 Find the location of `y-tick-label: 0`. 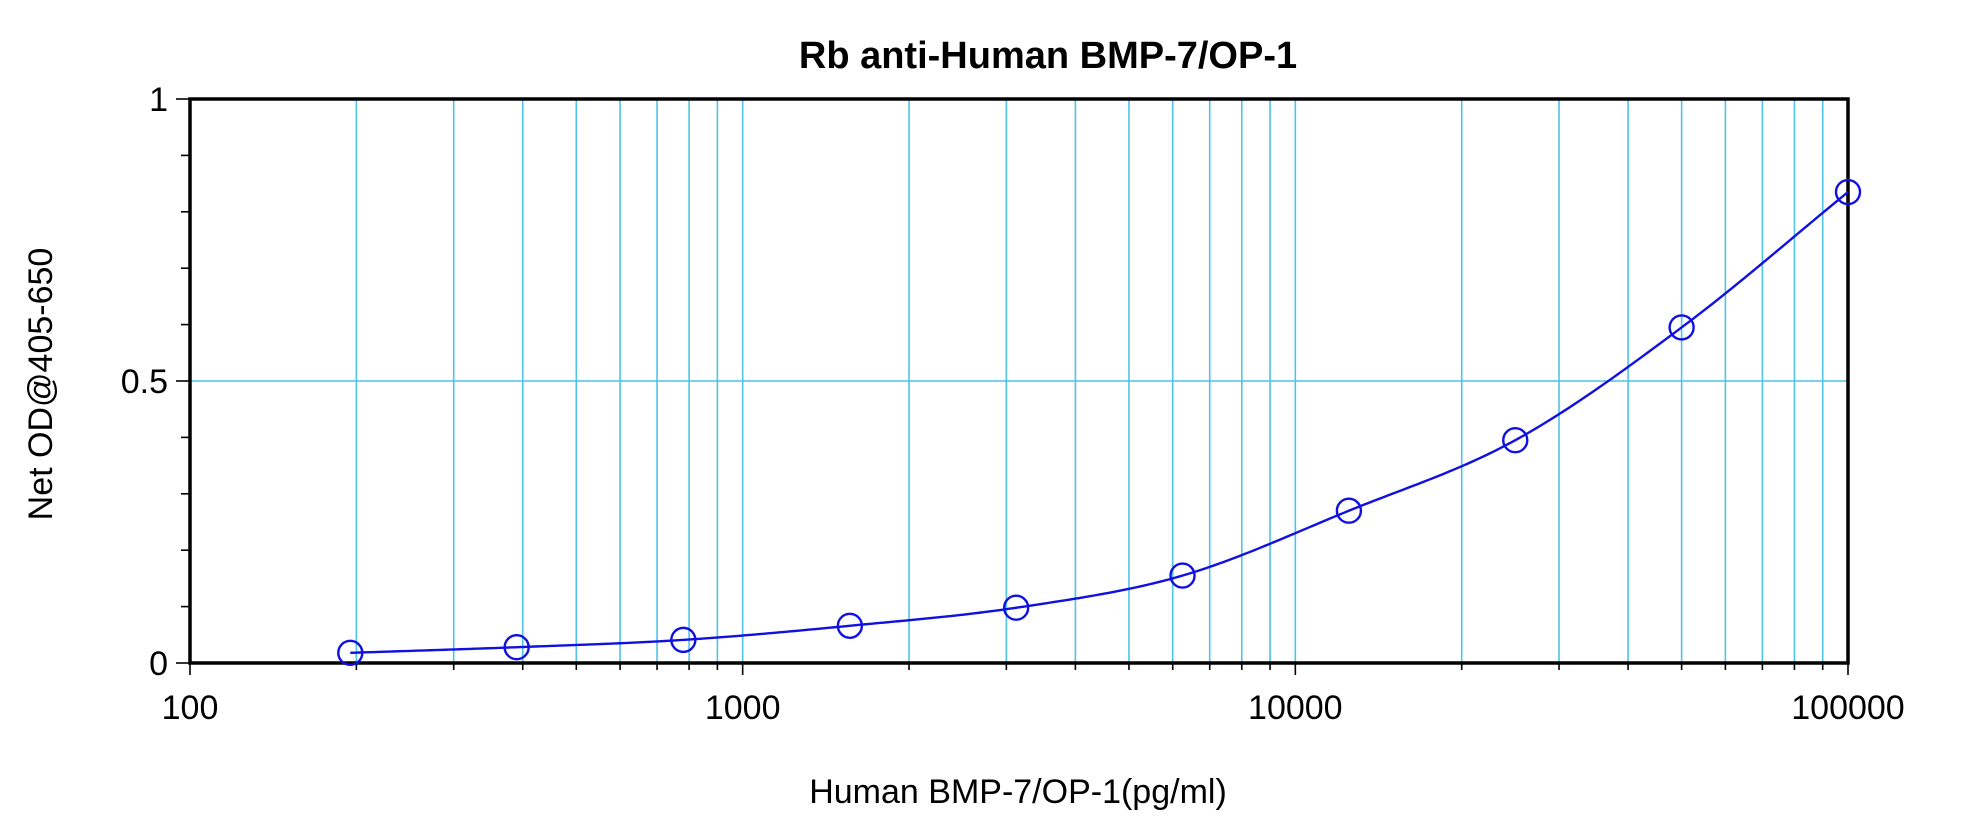

y-tick-label: 0 is located at coordinates (158, 664).